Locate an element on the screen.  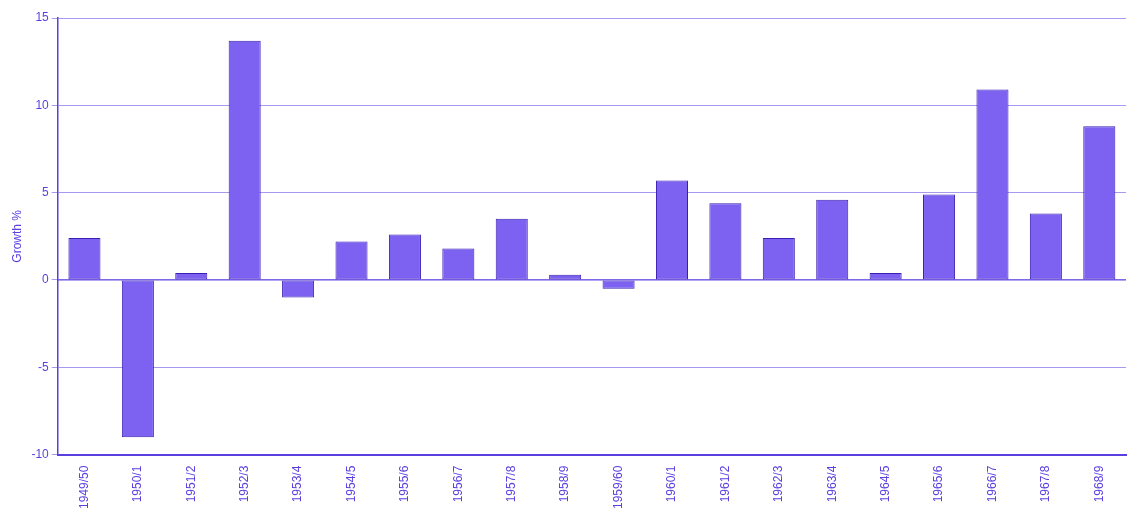
x-tick-label: 1952/3 is located at coordinates (244, 484).